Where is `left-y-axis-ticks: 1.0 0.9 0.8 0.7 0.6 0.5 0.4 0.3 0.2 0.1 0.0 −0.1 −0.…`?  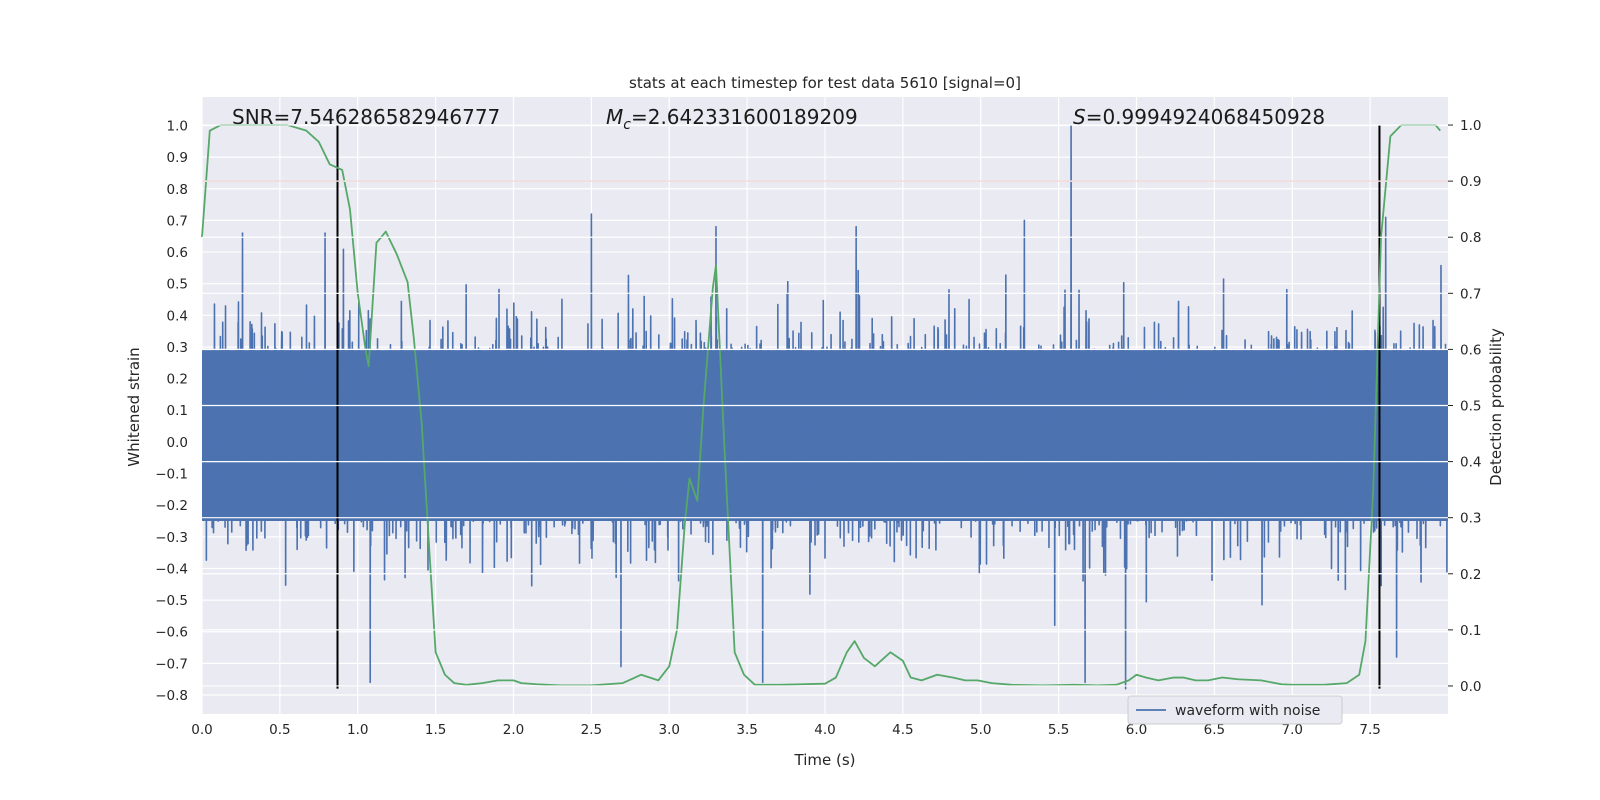
left-y-axis-ticks: 1.0 0.9 0.8 0.7 0.6 0.5 0.4 0.3 0.2 0.1 0.0 −0.1 −0.… is located at coordinates (171, 411).